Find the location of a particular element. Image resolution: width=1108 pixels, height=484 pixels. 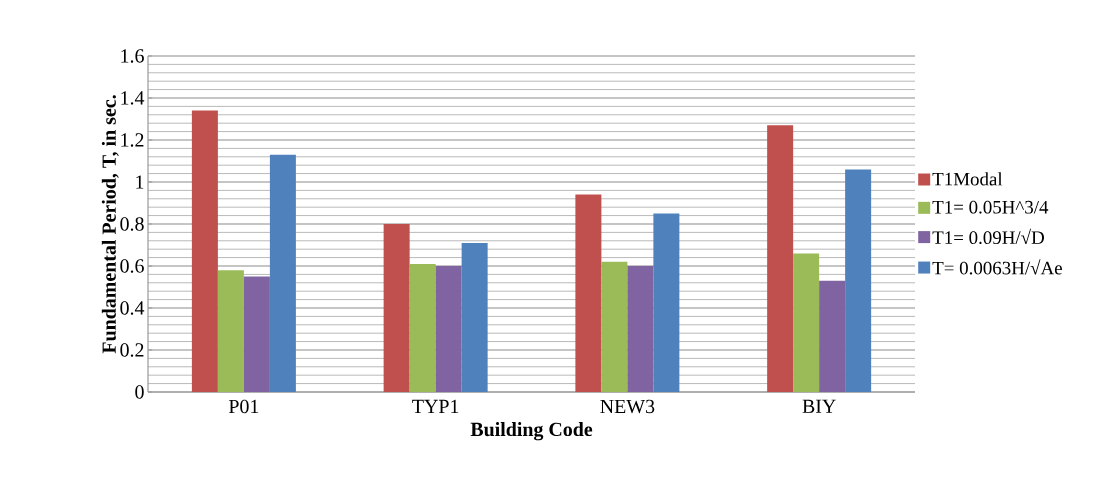

x-tick-label: NEW3 is located at coordinates (627, 406).